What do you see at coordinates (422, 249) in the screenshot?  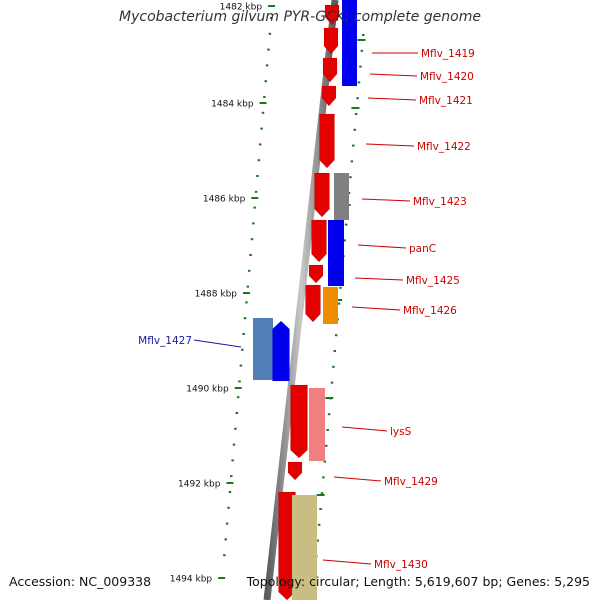 I see `gene-label: panC` at bounding box center [422, 249].